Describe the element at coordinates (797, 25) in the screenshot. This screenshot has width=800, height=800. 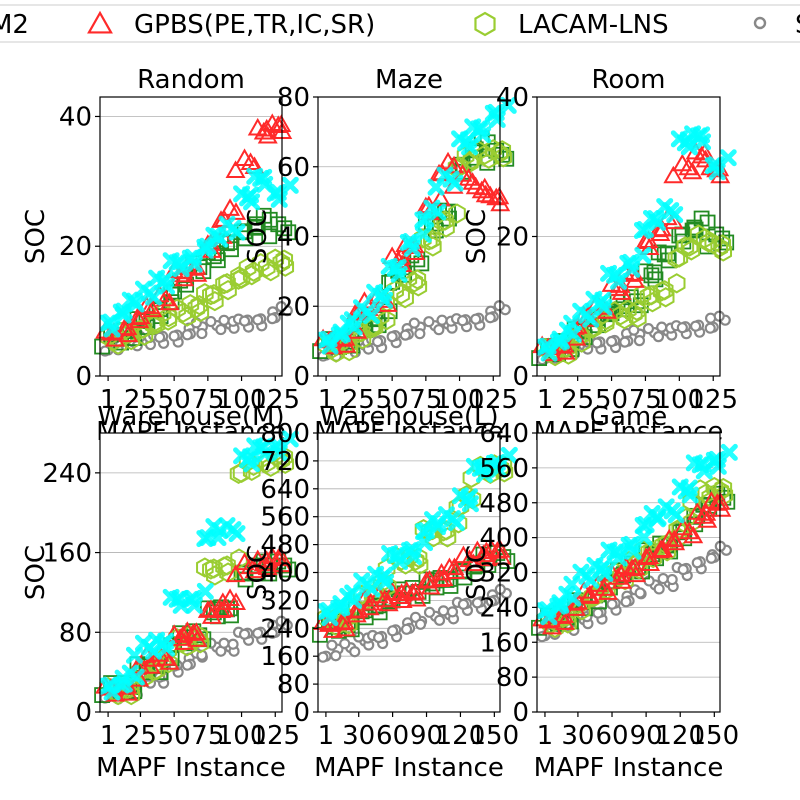
I see `legend-label: S` at that location.